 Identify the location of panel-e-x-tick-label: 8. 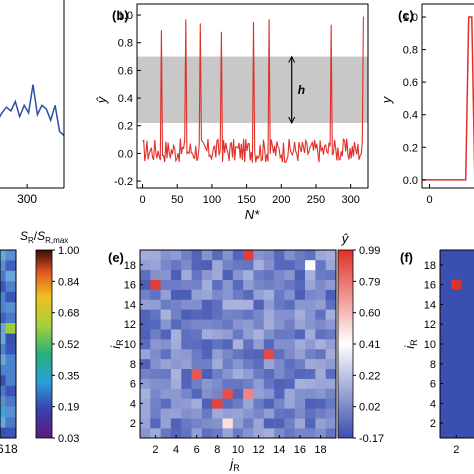
(217, 450).